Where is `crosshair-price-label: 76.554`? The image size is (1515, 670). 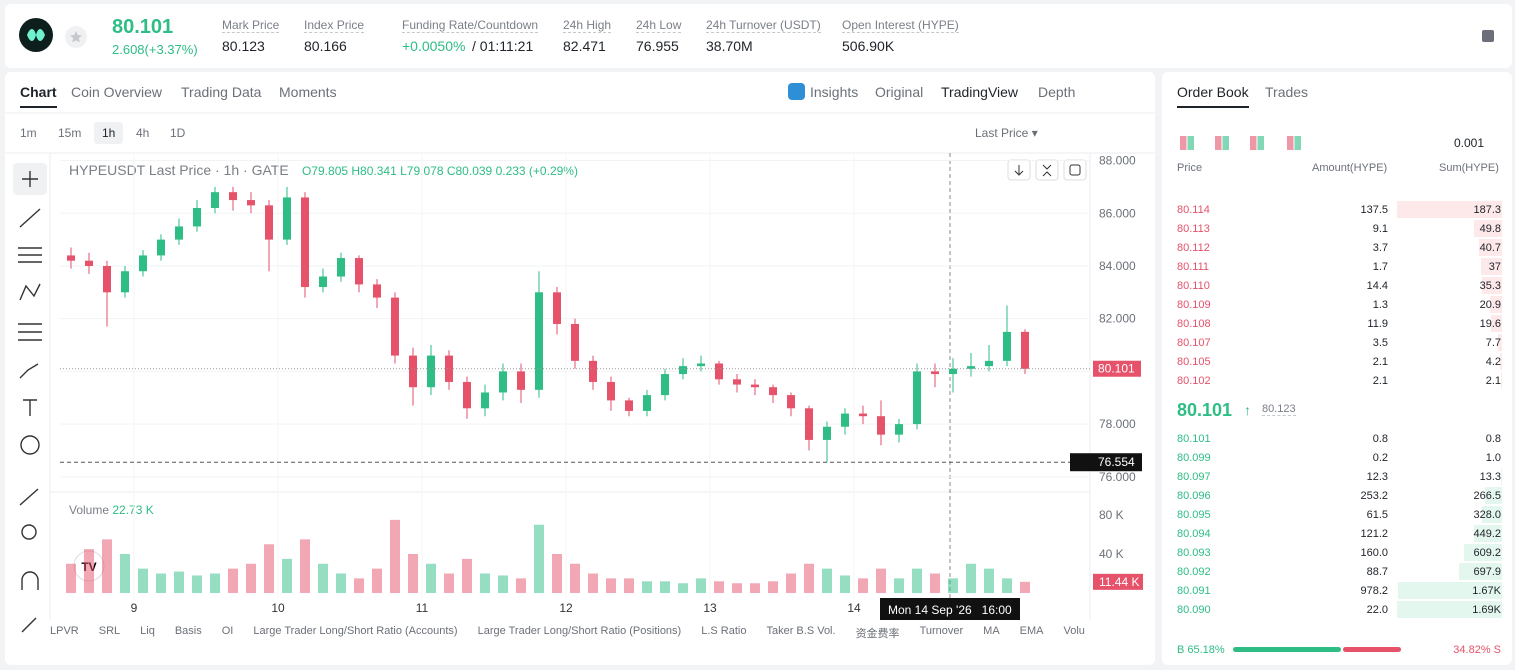
crosshair-price-label: 76.554 is located at coordinates (1116, 462).